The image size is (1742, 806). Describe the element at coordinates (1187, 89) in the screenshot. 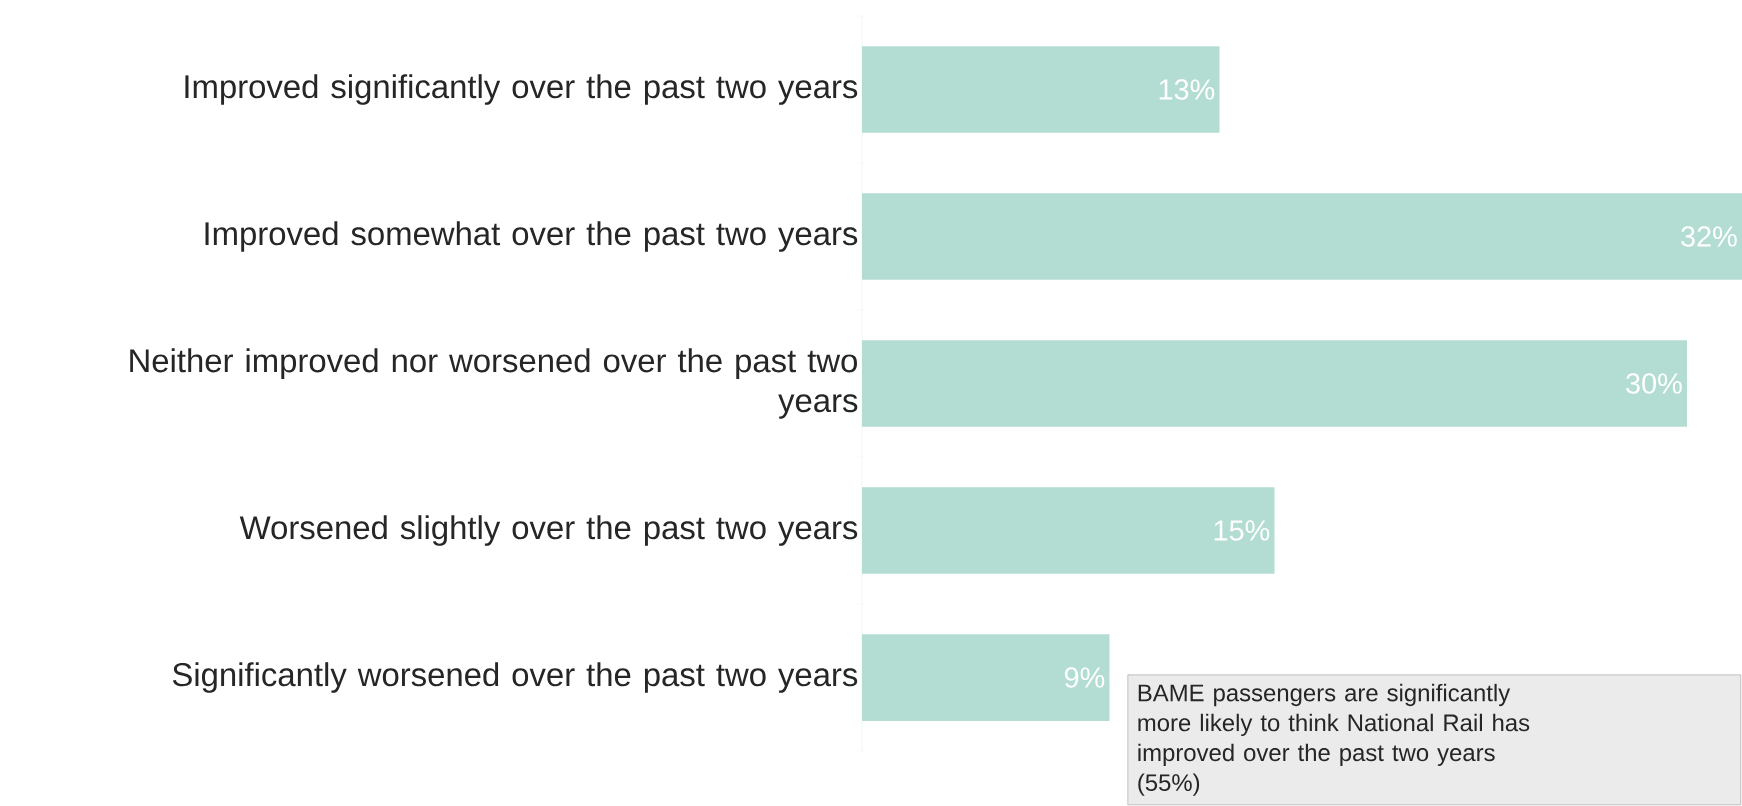

I see `data-label: 13%` at that location.